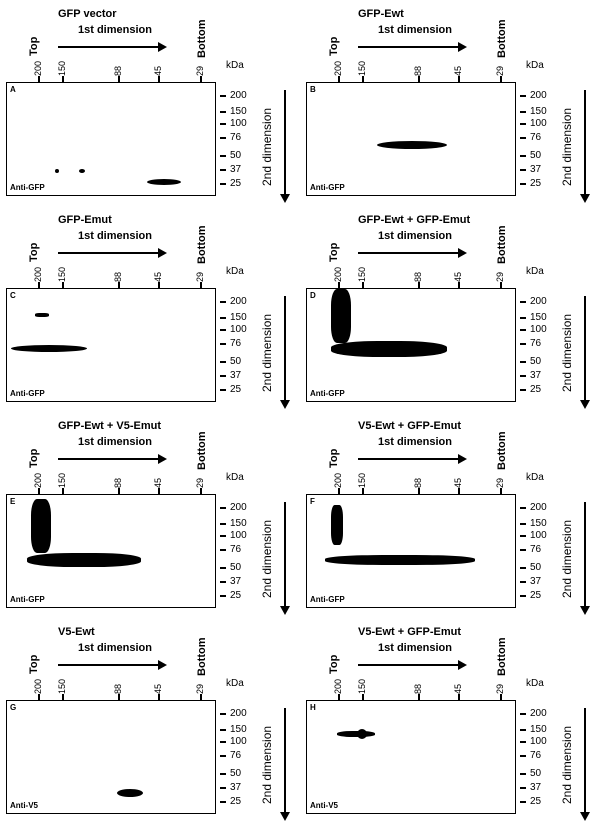 This screenshot has height=824, width=600. Describe the element at coordinates (411, 139) in the screenshot. I see `blot-image: B Anti-GFP` at that location.